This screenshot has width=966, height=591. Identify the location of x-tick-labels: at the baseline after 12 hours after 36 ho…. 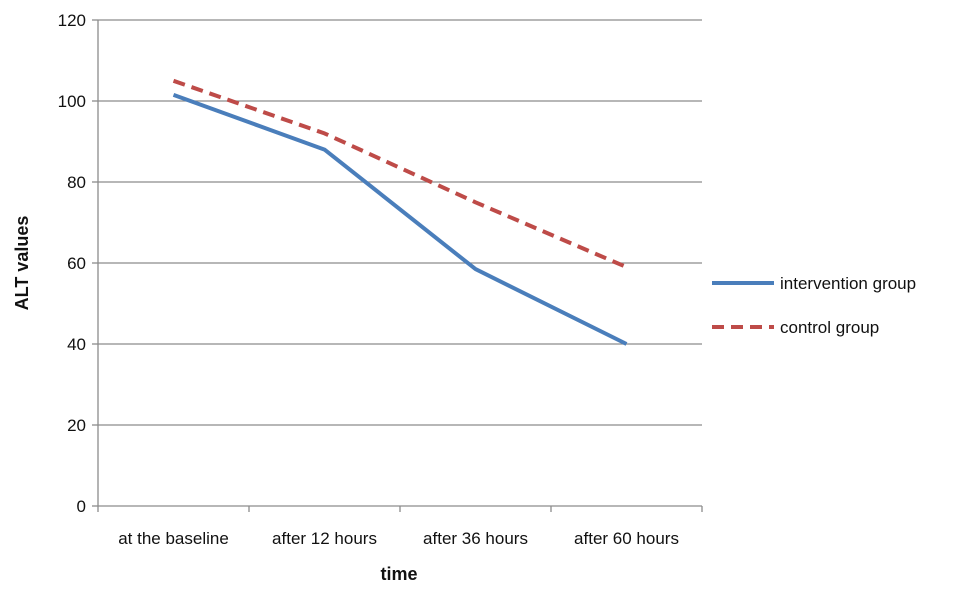
(398, 538).